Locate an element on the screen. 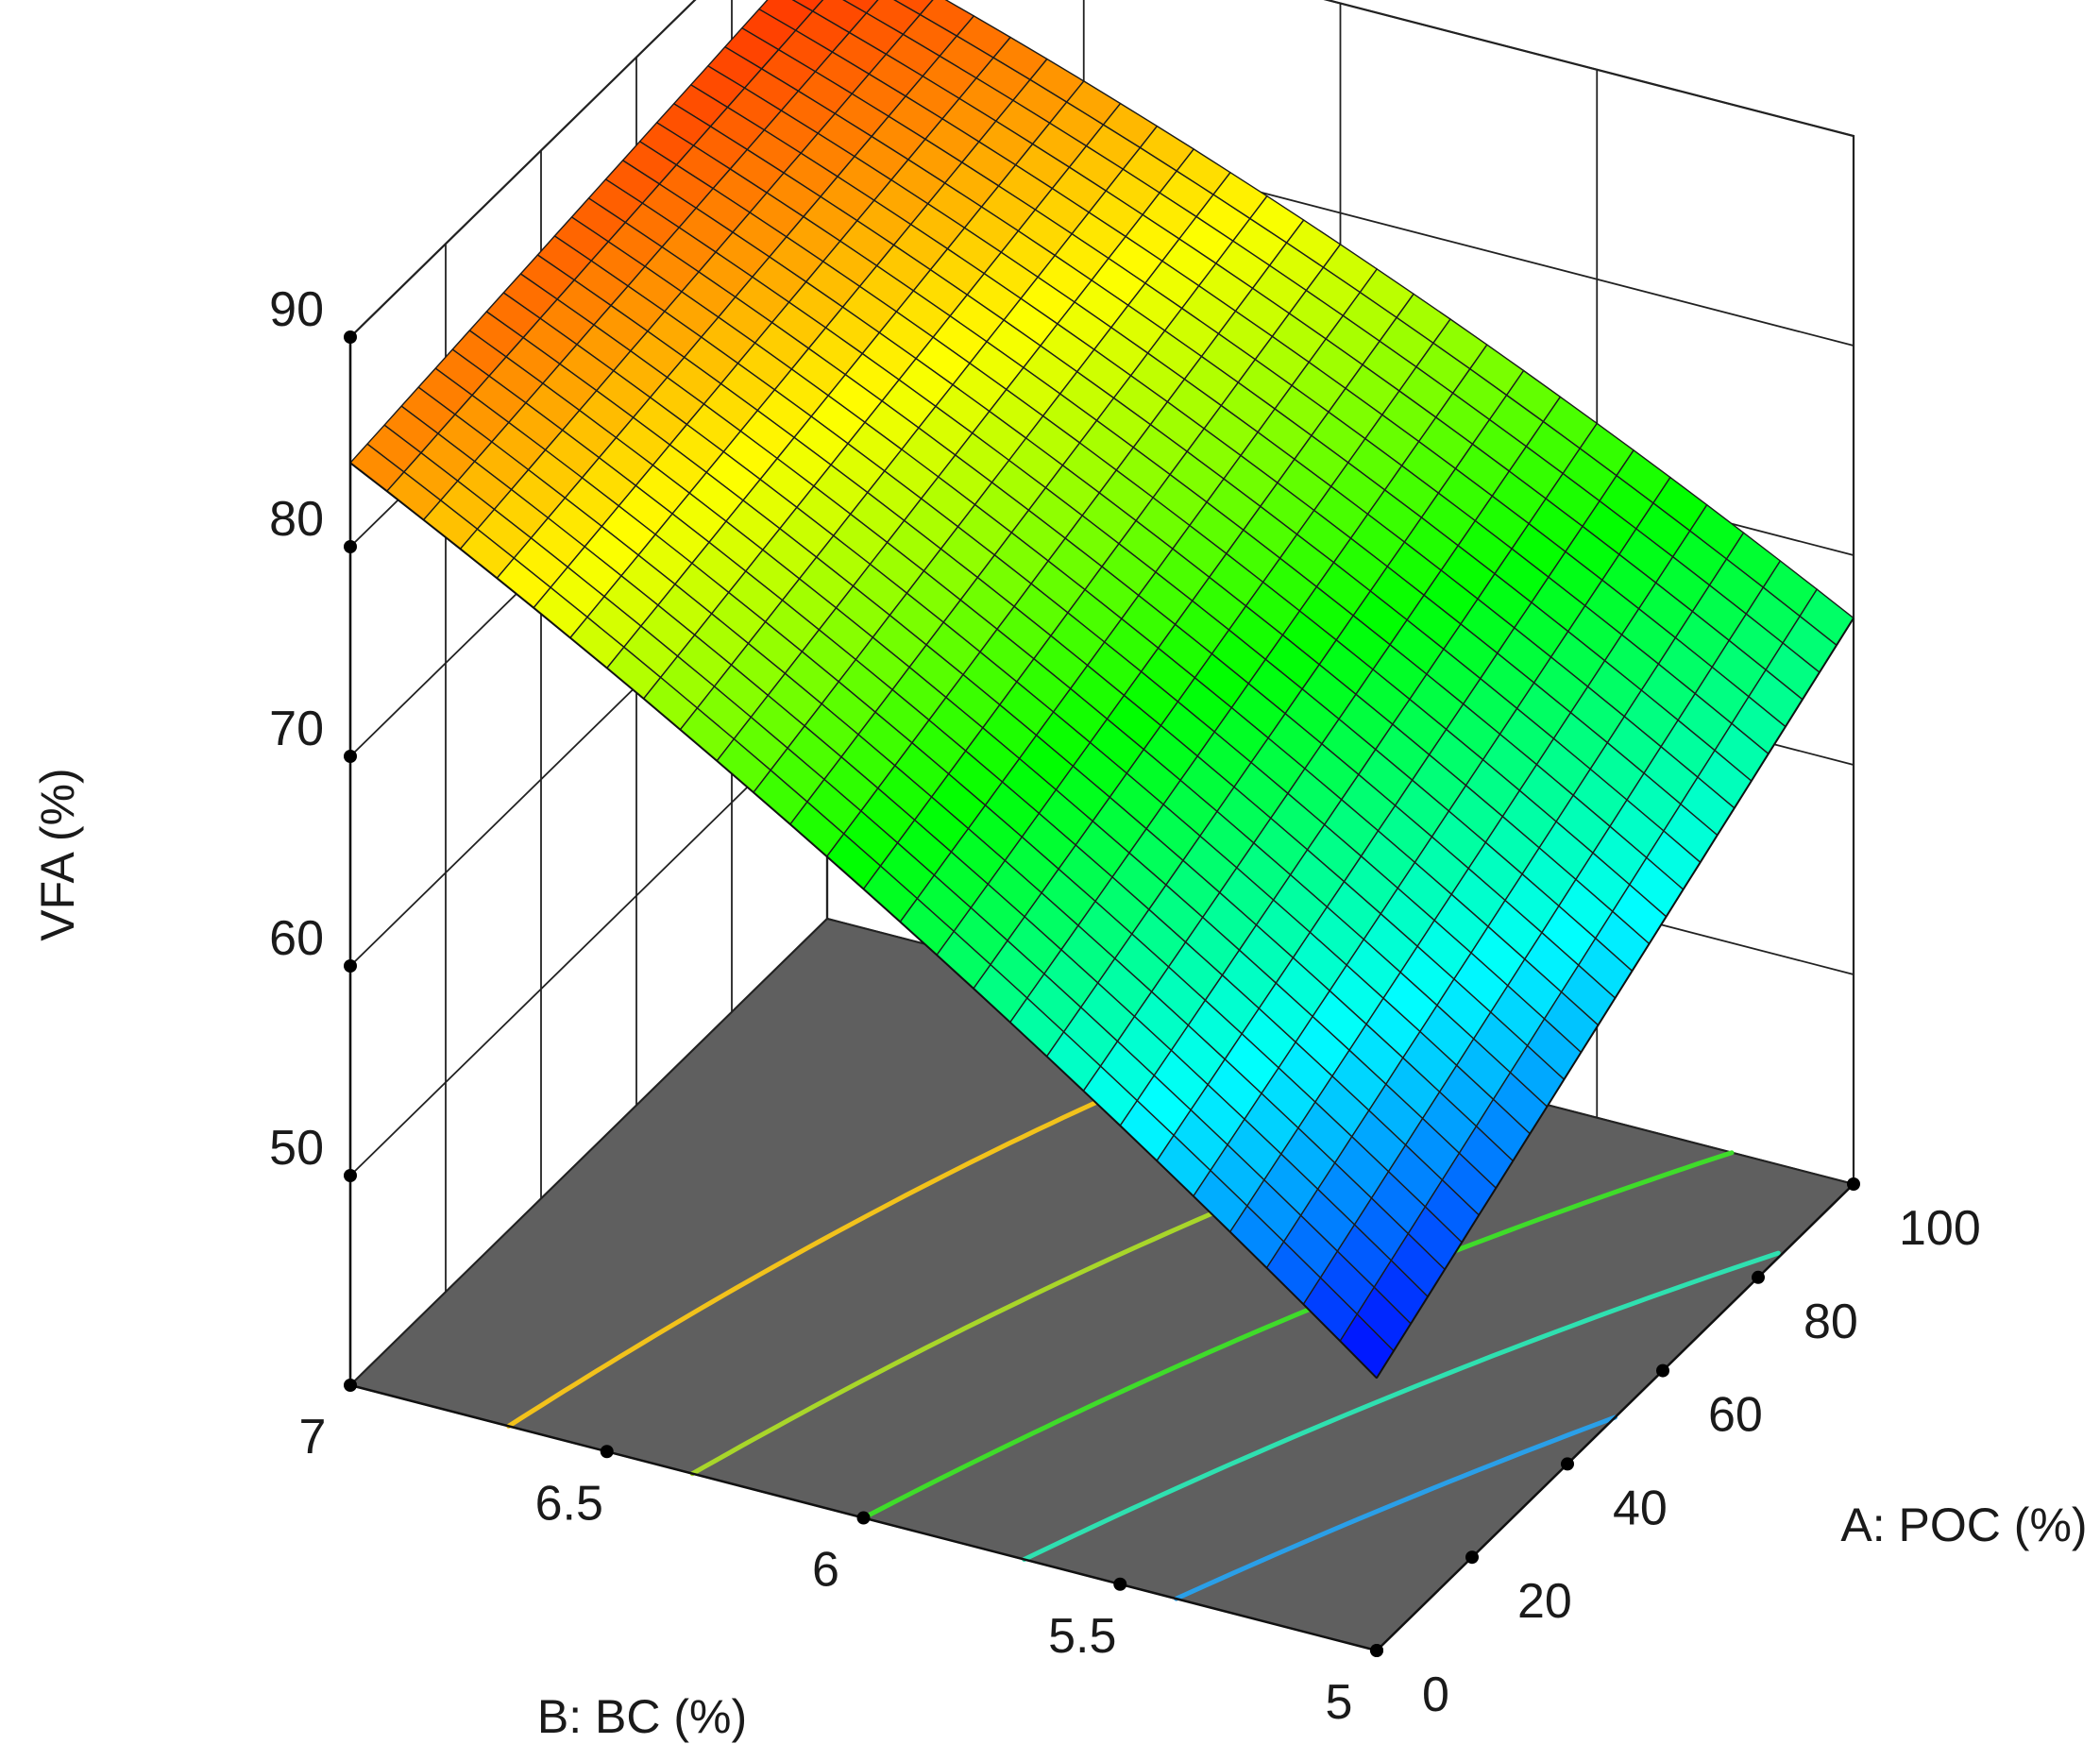 This screenshot has height=1761, width=2100. z-tick-label: 60 is located at coordinates (296, 939).